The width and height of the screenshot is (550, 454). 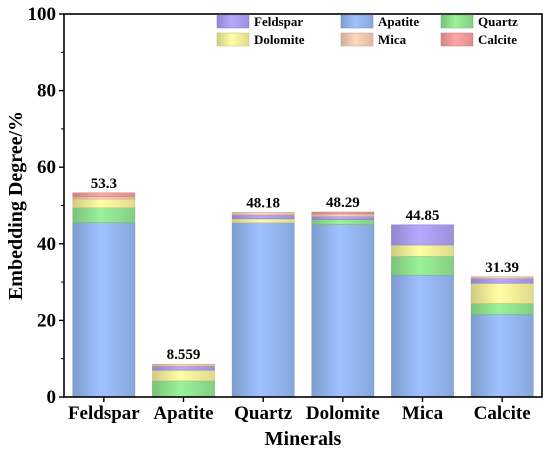 What do you see at coordinates (502, 356) in the screenshot?
I see `bar-segment-apatite-calcite` at bounding box center [502, 356].